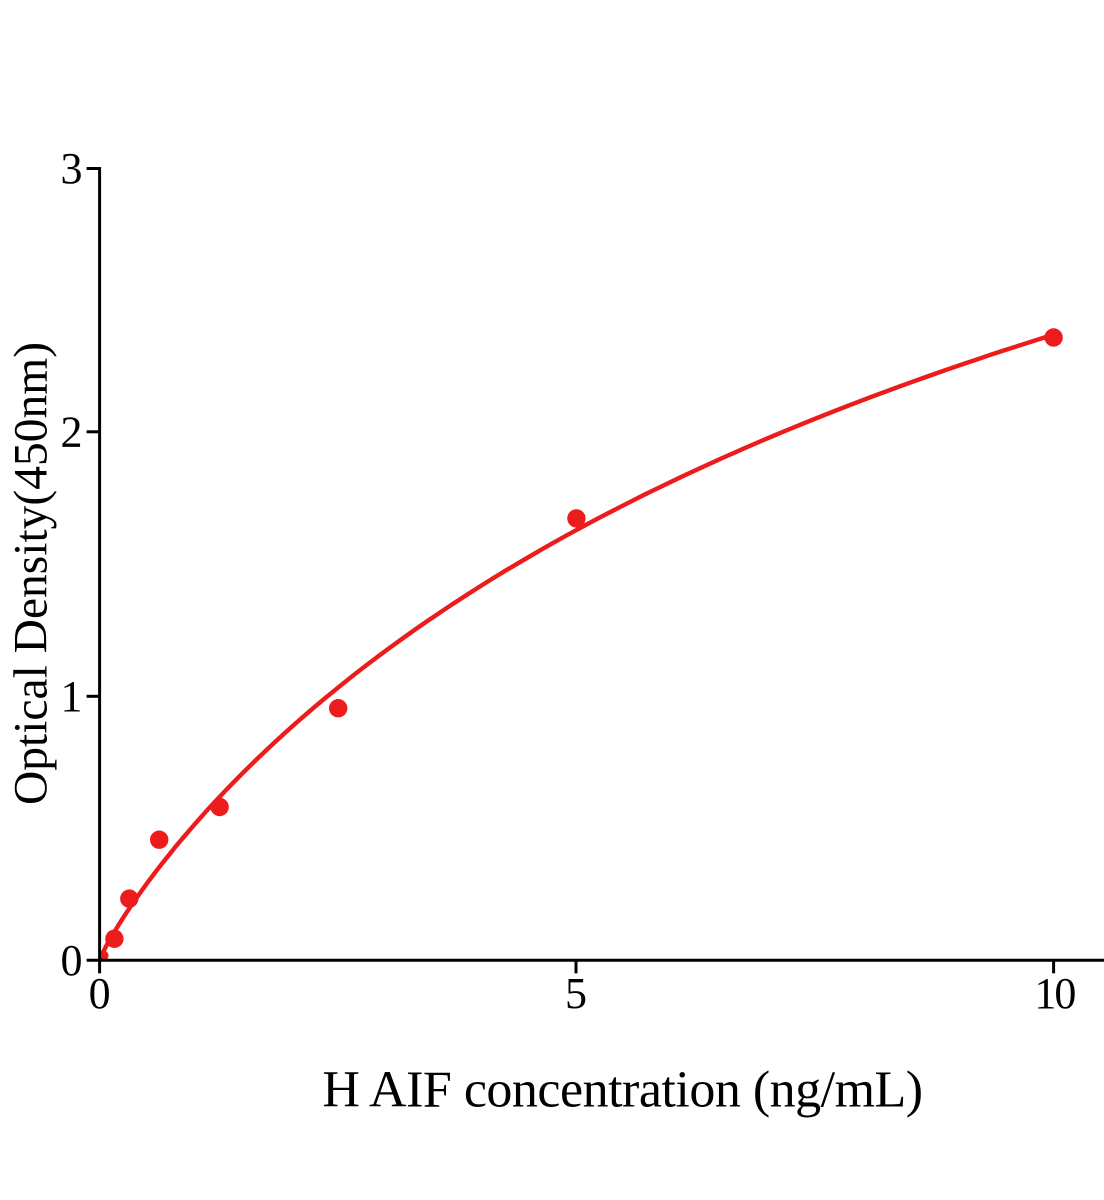 This screenshot has height=1200, width=1104. I want to click on svg-text: 2, so click(72, 431).